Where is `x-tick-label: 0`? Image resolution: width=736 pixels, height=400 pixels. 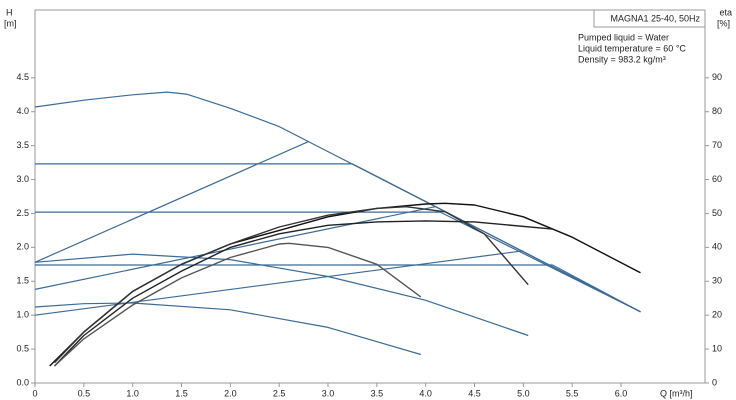
x-tick-label: 0 is located at coordinates (34, 393).